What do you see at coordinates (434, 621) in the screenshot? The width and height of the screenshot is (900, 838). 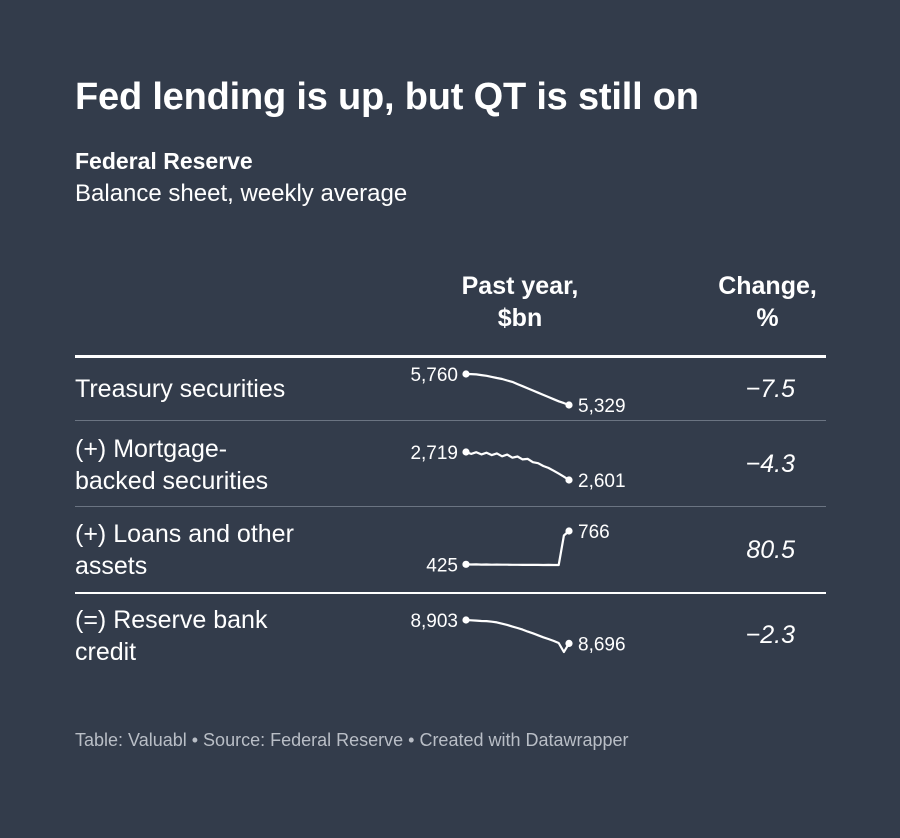 I see `sparkline-start-label: 8,903` at bounding box center [434, 621].